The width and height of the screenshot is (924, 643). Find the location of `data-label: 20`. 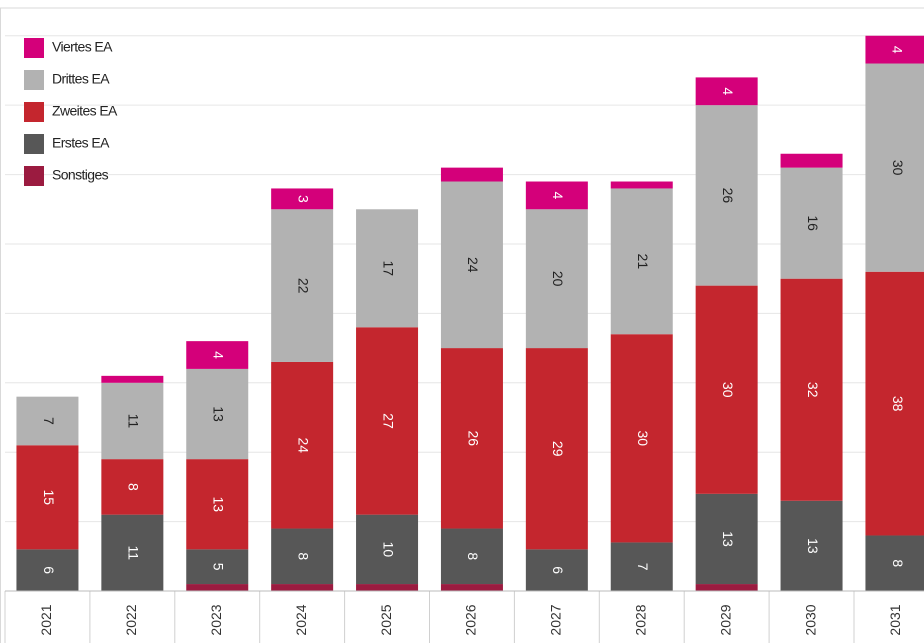

data-label: 20 is located at coordinates (558, 279).